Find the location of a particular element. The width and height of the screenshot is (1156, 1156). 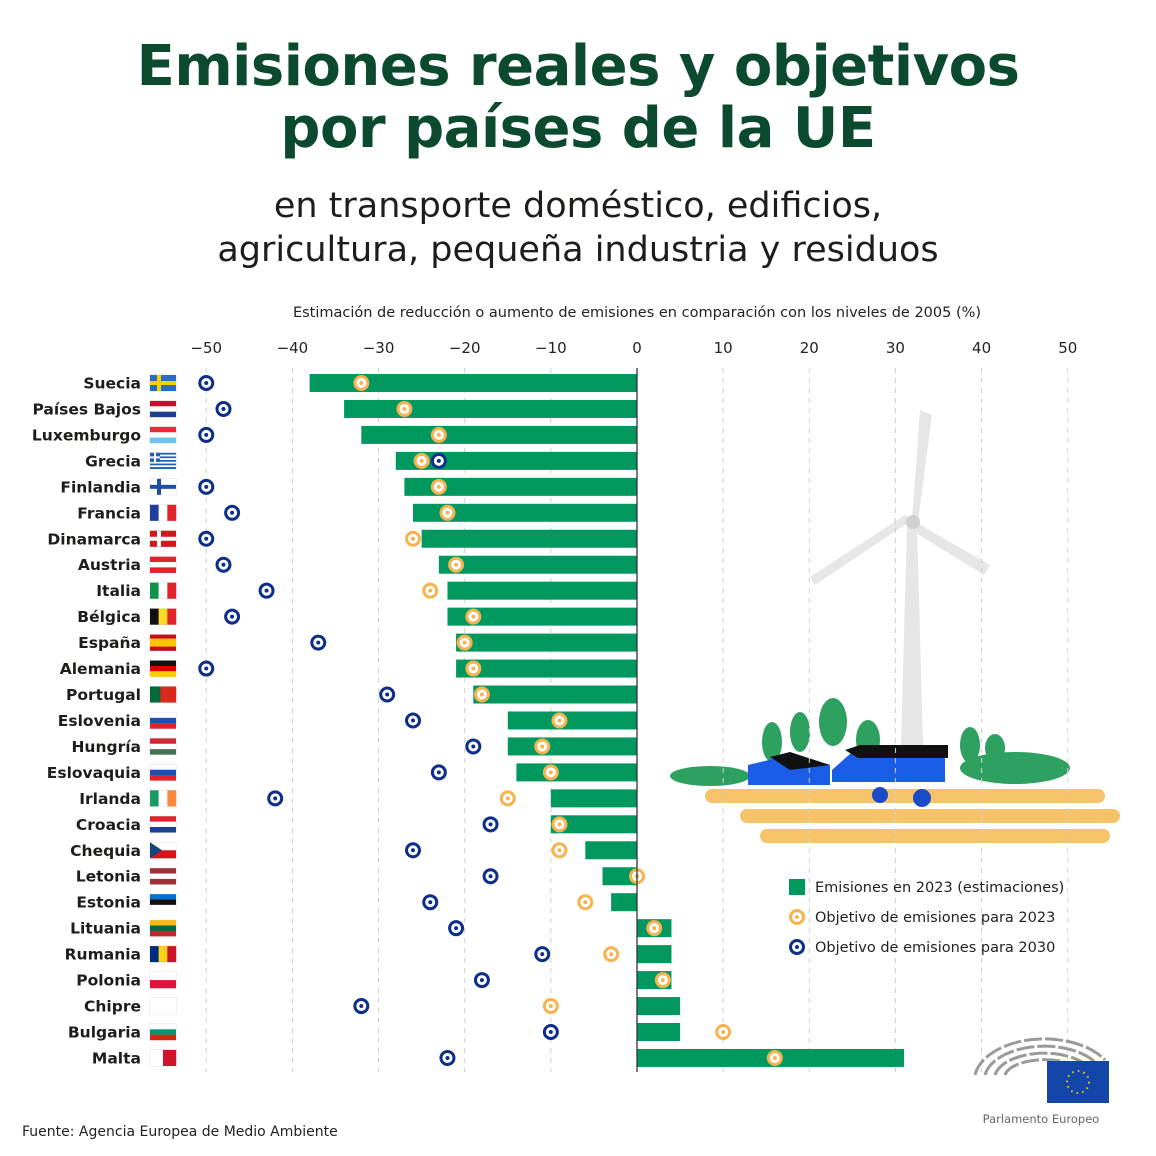

country-label: Eslovenia is located at coordinates (99, 721).